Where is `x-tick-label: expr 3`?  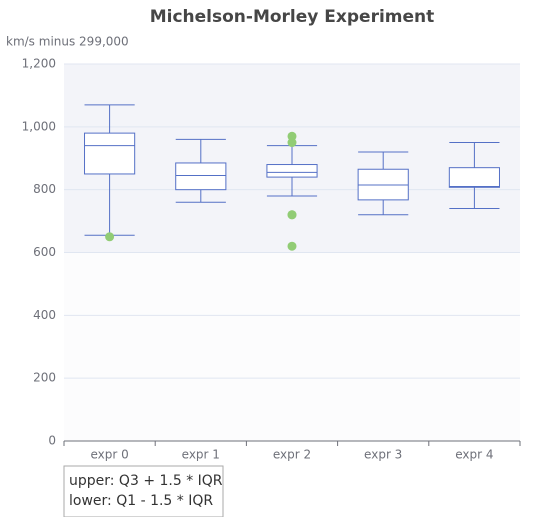 x-tick-label: expr 3 is located at coordinates (383, 455).